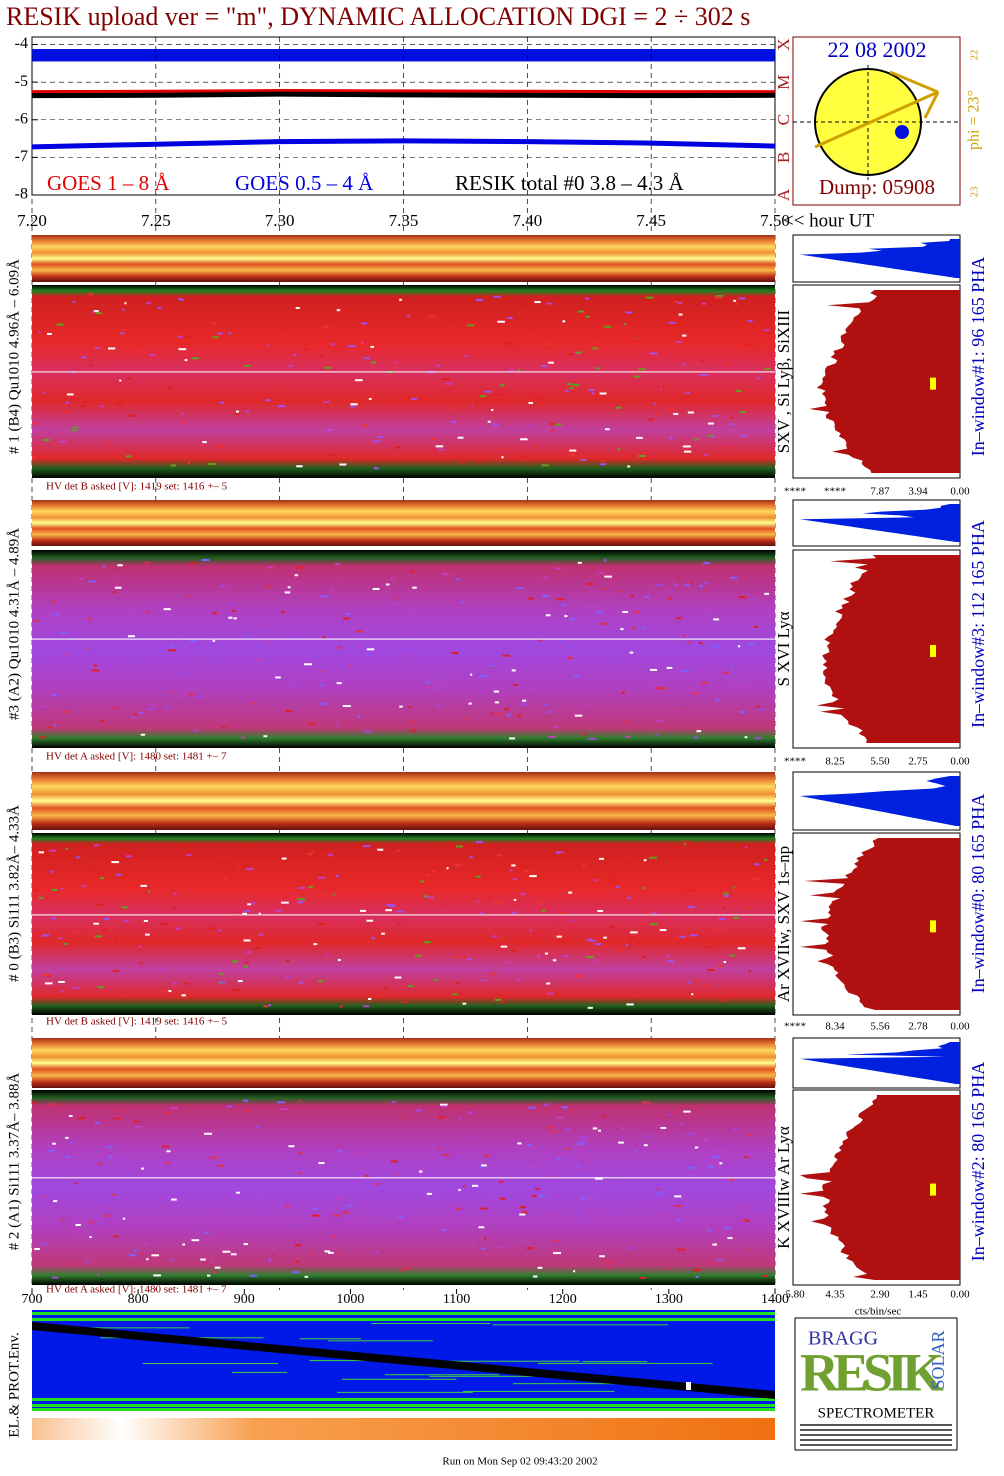  I want to click on spectrum-tick-label: 1.45, so click(918, 1295).